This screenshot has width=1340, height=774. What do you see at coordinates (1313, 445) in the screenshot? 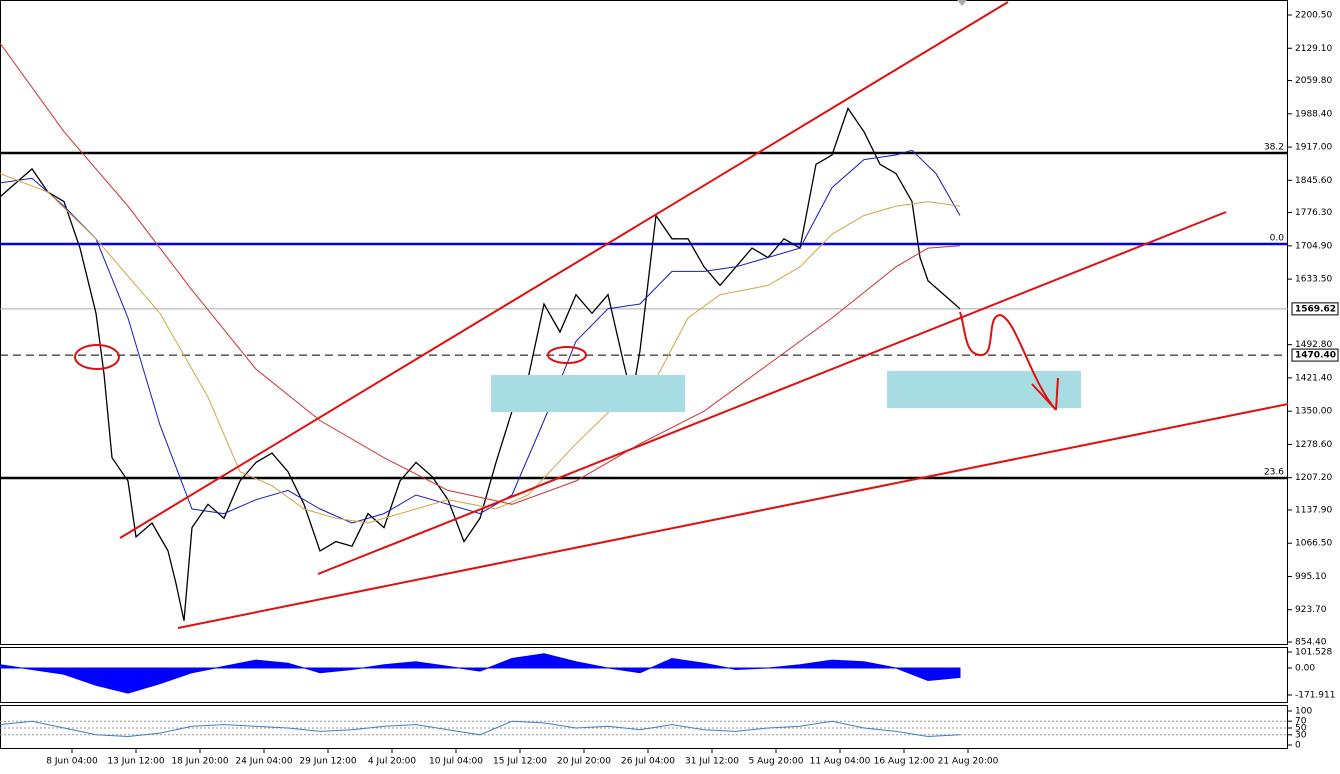
I see `y-tick-label: 1278.60` at bounding box center [1313, 445].